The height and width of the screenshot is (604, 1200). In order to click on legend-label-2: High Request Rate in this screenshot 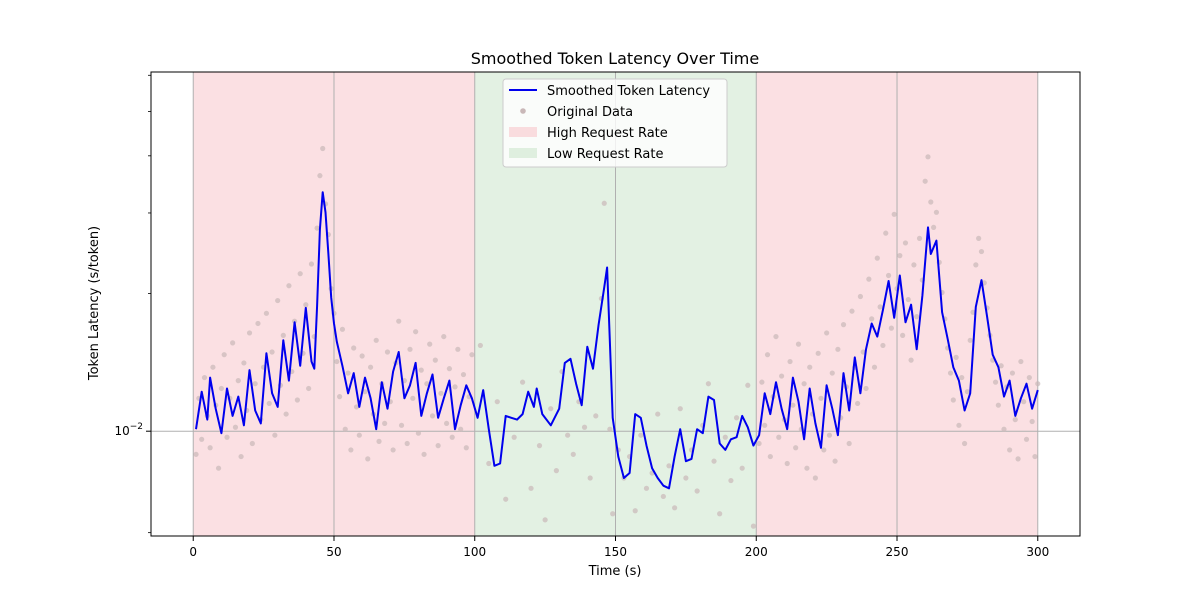, I will do `click(607, 133)`.